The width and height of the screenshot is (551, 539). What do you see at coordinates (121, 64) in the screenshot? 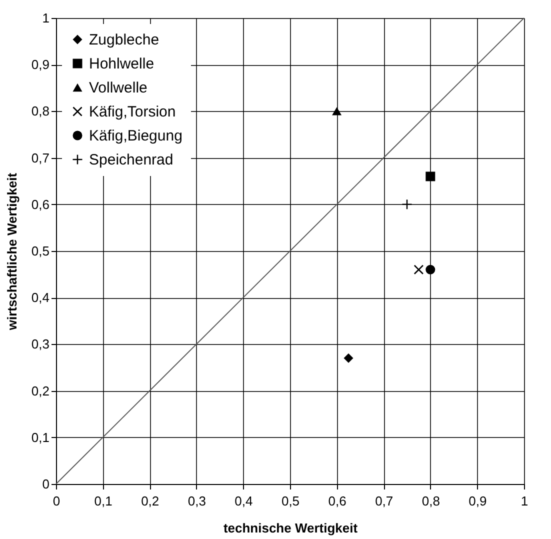
I see `legend-label: Hohlwelle` at bounding box center [121, 64].